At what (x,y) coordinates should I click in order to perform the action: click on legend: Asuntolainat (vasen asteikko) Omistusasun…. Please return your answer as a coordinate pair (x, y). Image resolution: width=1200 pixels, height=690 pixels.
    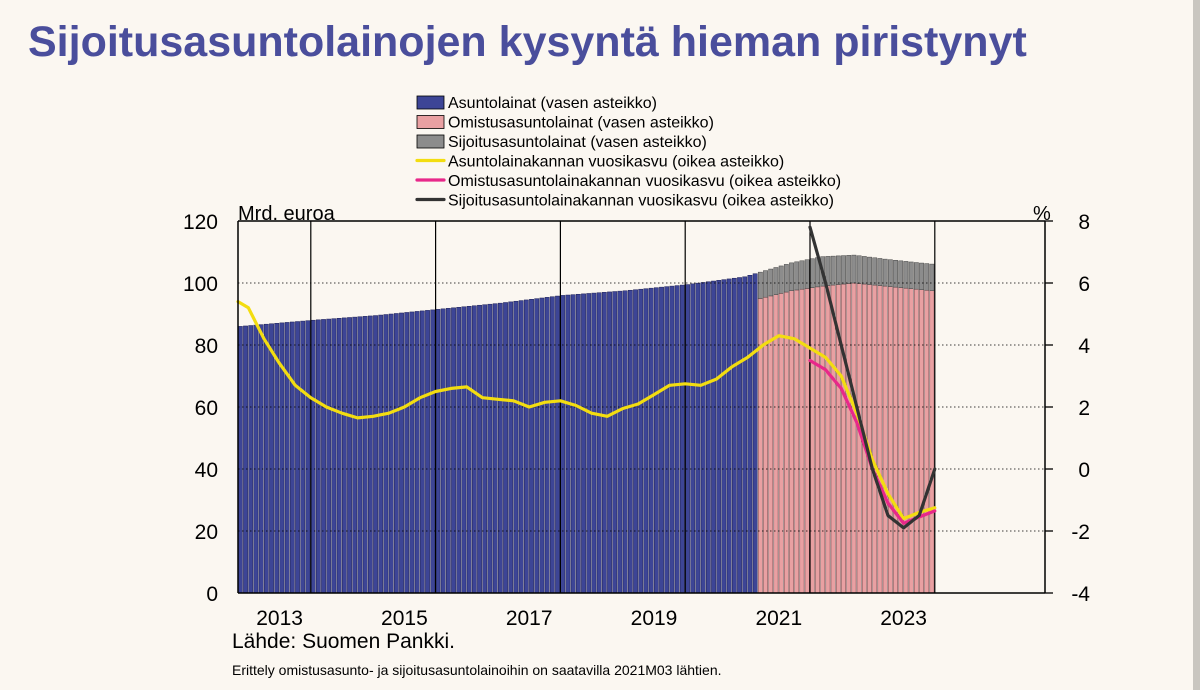
    Looking at the image, I should click on (628, 152).